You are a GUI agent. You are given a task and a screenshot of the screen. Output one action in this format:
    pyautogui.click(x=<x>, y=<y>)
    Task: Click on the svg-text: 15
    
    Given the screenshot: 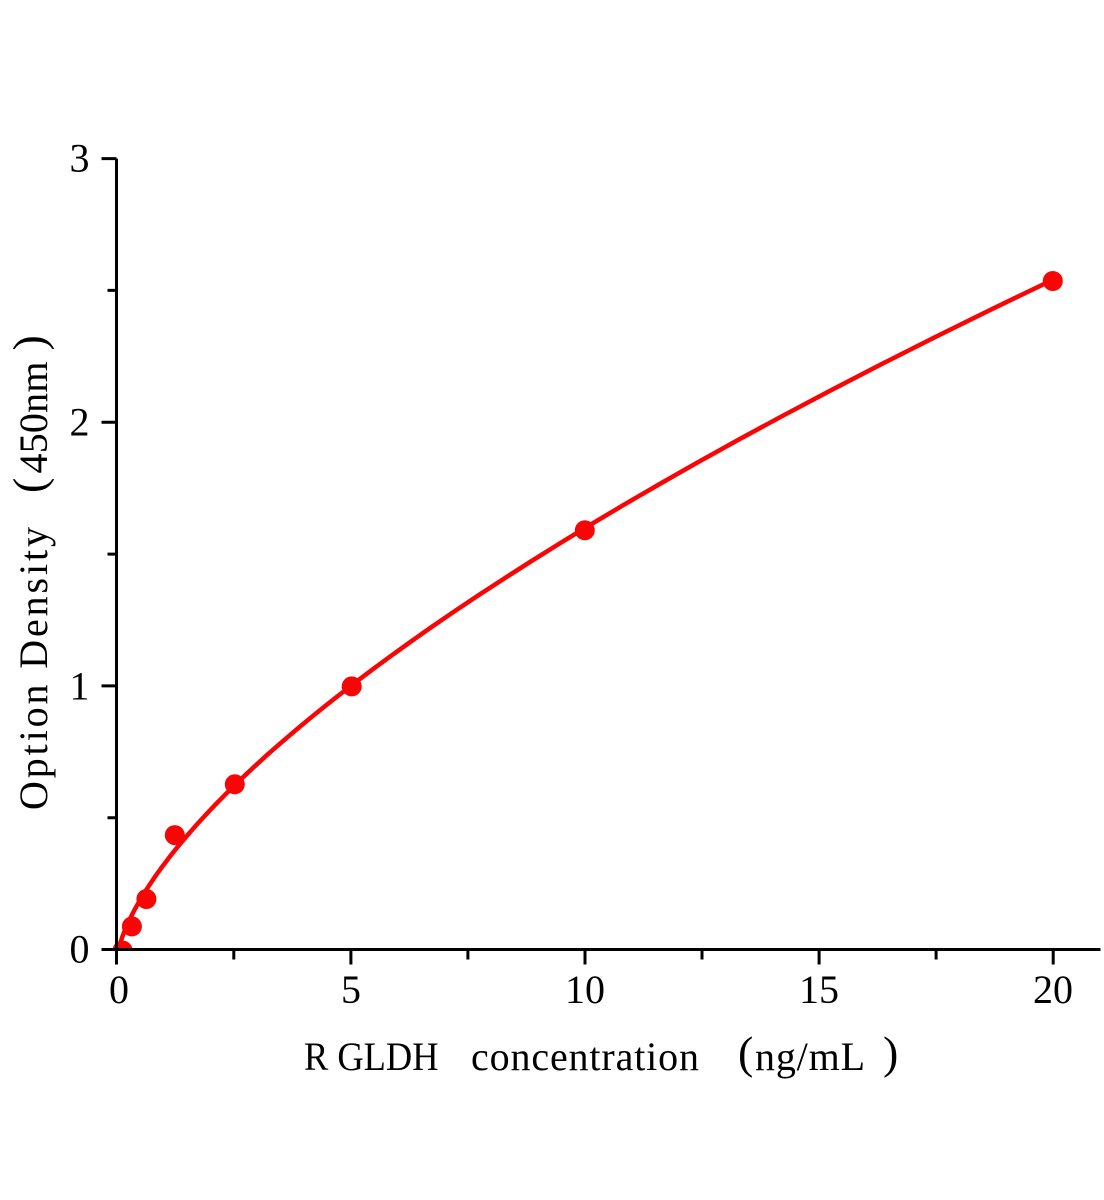 What is the action you would take?
    pyautogui.click(x=819, y=989)
    